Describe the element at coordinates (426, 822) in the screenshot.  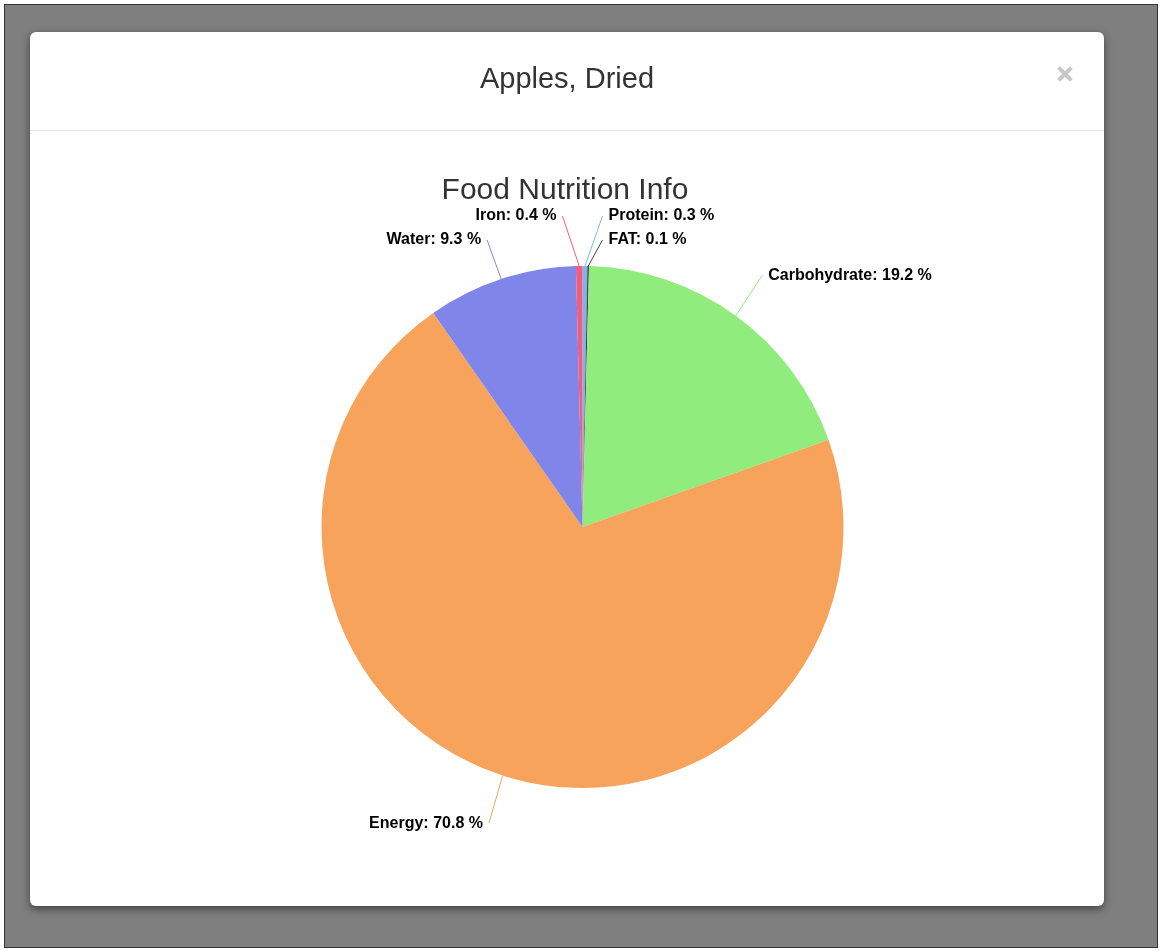
I see `slice-label: Energy: 70.8 %` at that location.